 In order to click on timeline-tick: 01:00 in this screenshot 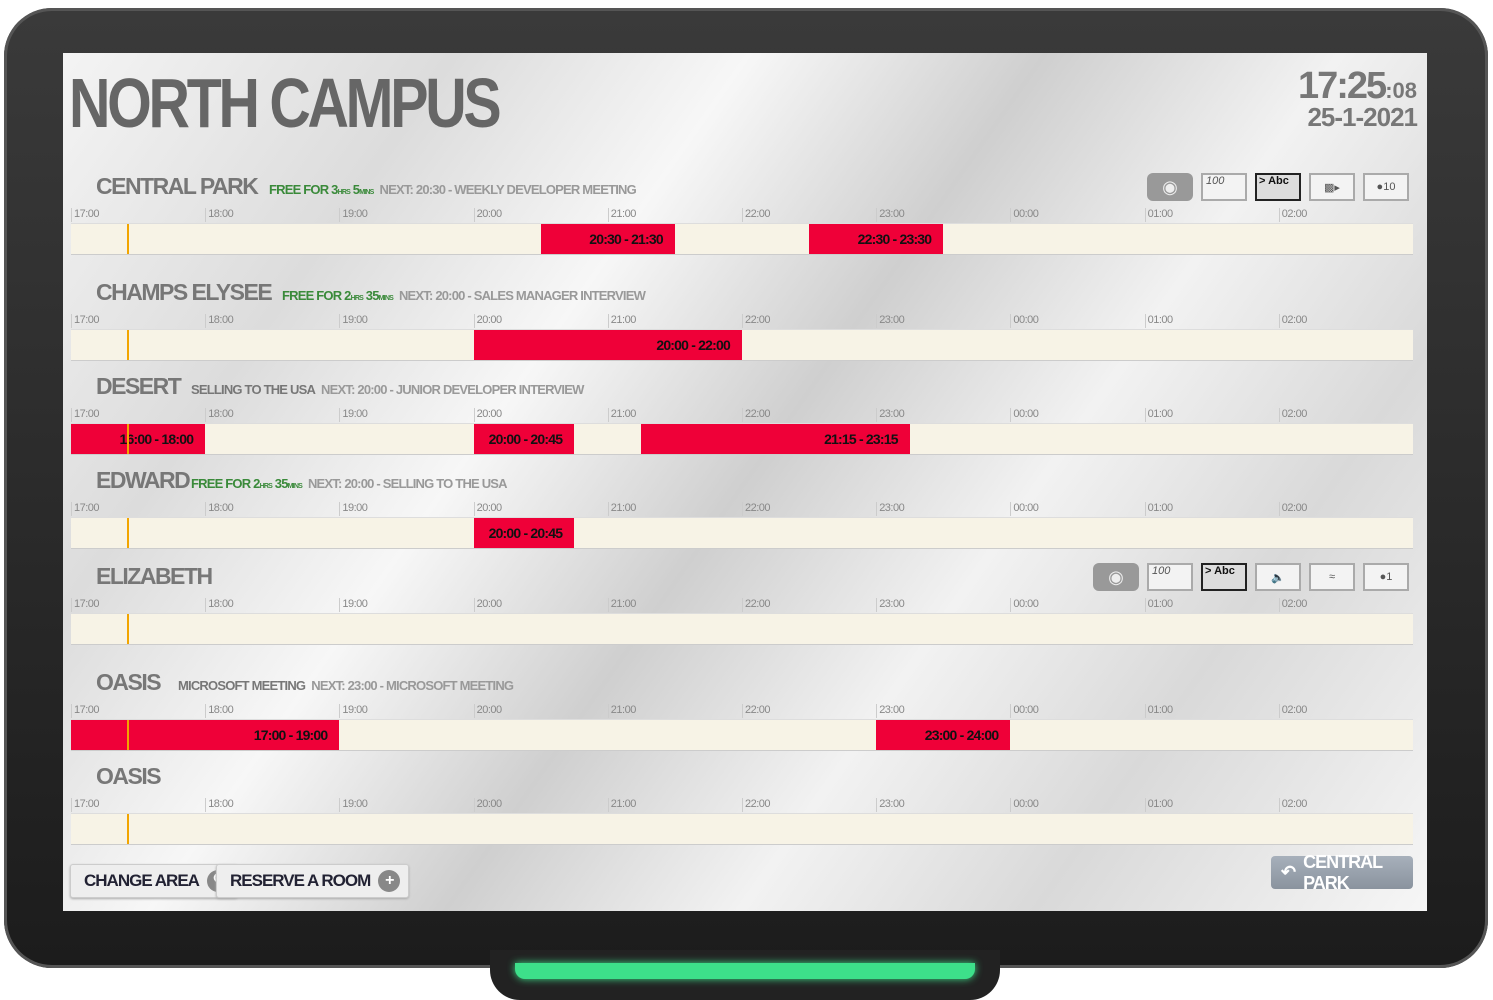, I will do `click(1158, 805)`.